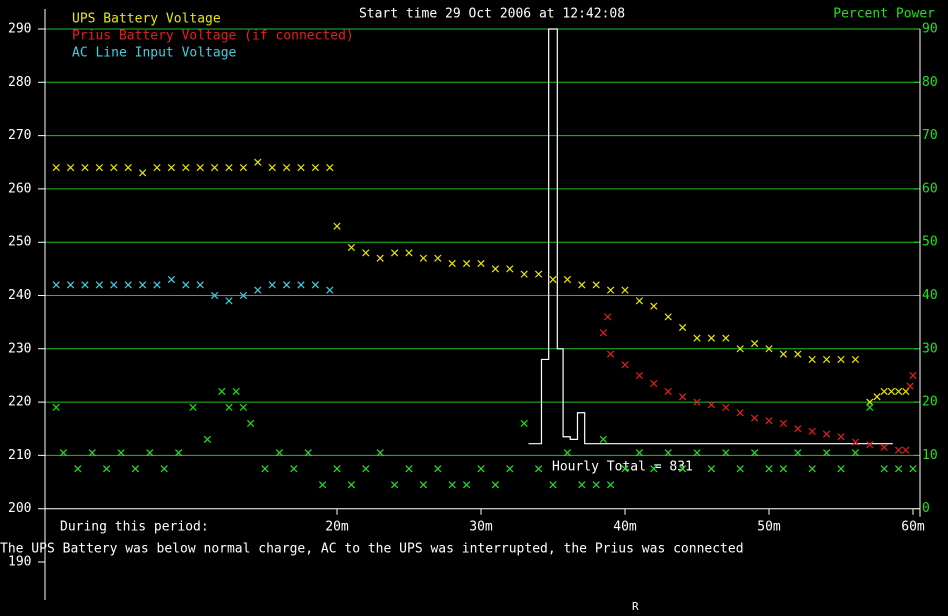 The height and width of the screenshot is (616, 948). I want to click on x-tick-label: 60m, so click(913, 527).